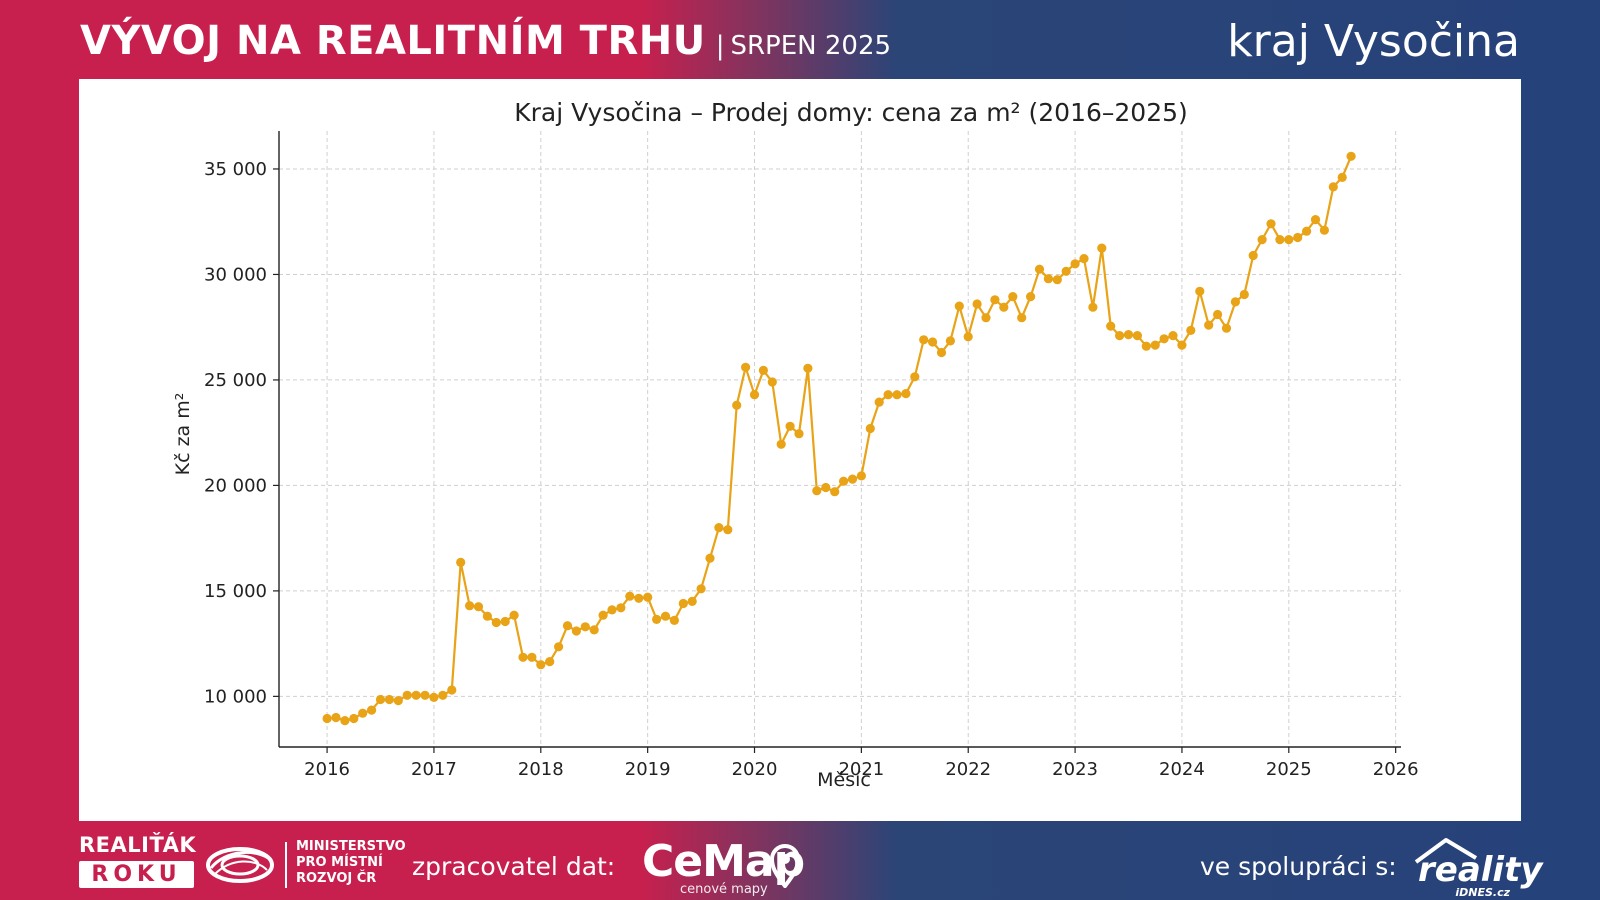 Image resolution: width=1600 pixels, height=900 pixels. I want to click on page-title: VÝVOJ NA REALITNÍM TRHU, so click(393, 41).